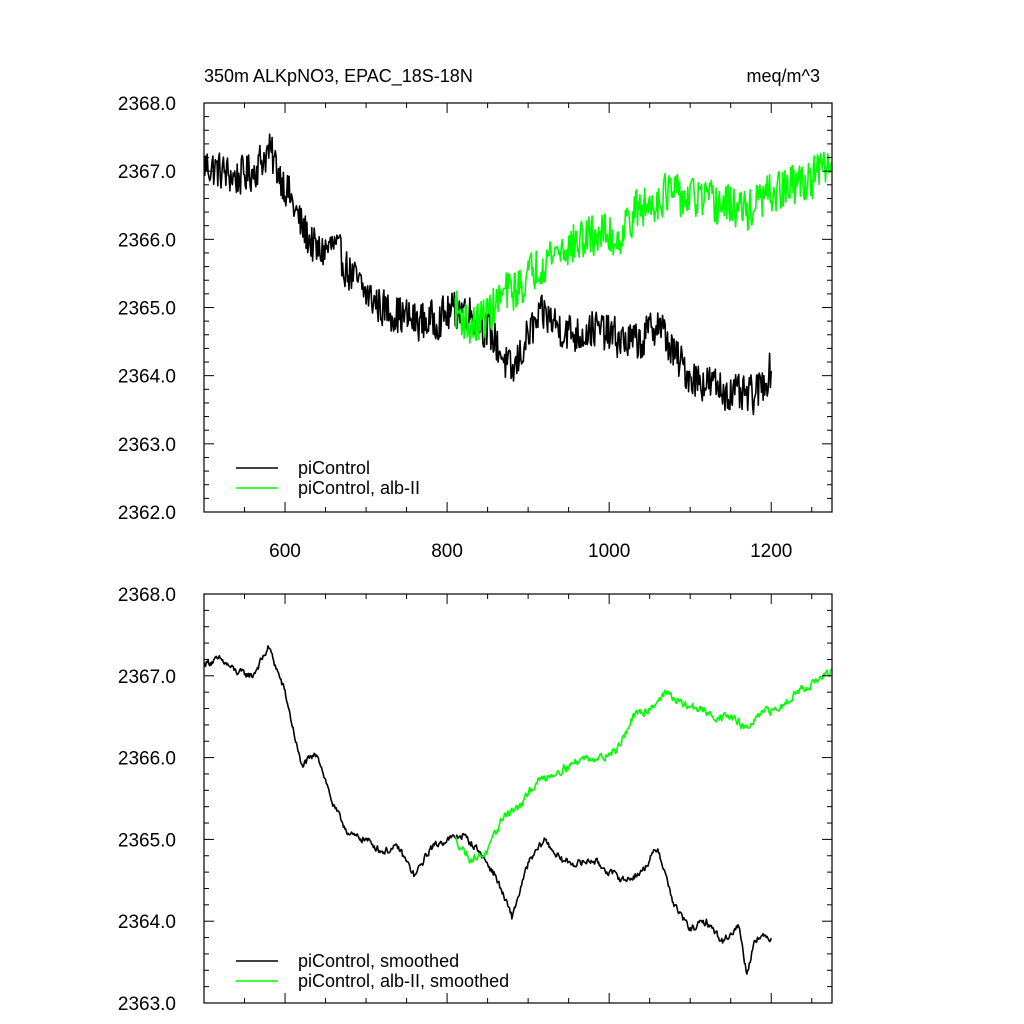  I want to click on legend-label: piControl, alb-II, smoothed, so click(403, 981).